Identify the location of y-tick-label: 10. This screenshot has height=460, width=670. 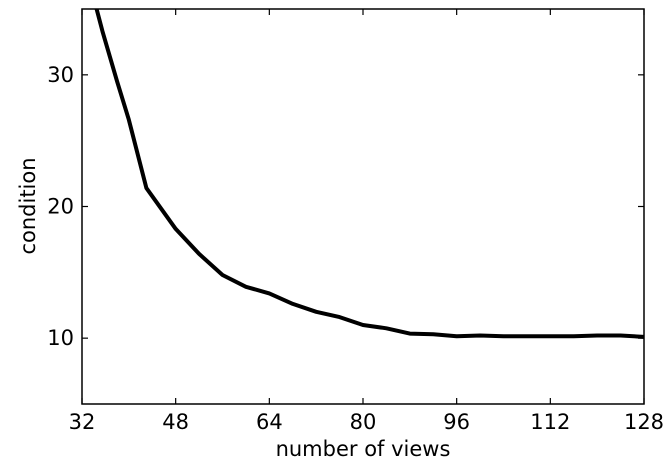
(60, 338).